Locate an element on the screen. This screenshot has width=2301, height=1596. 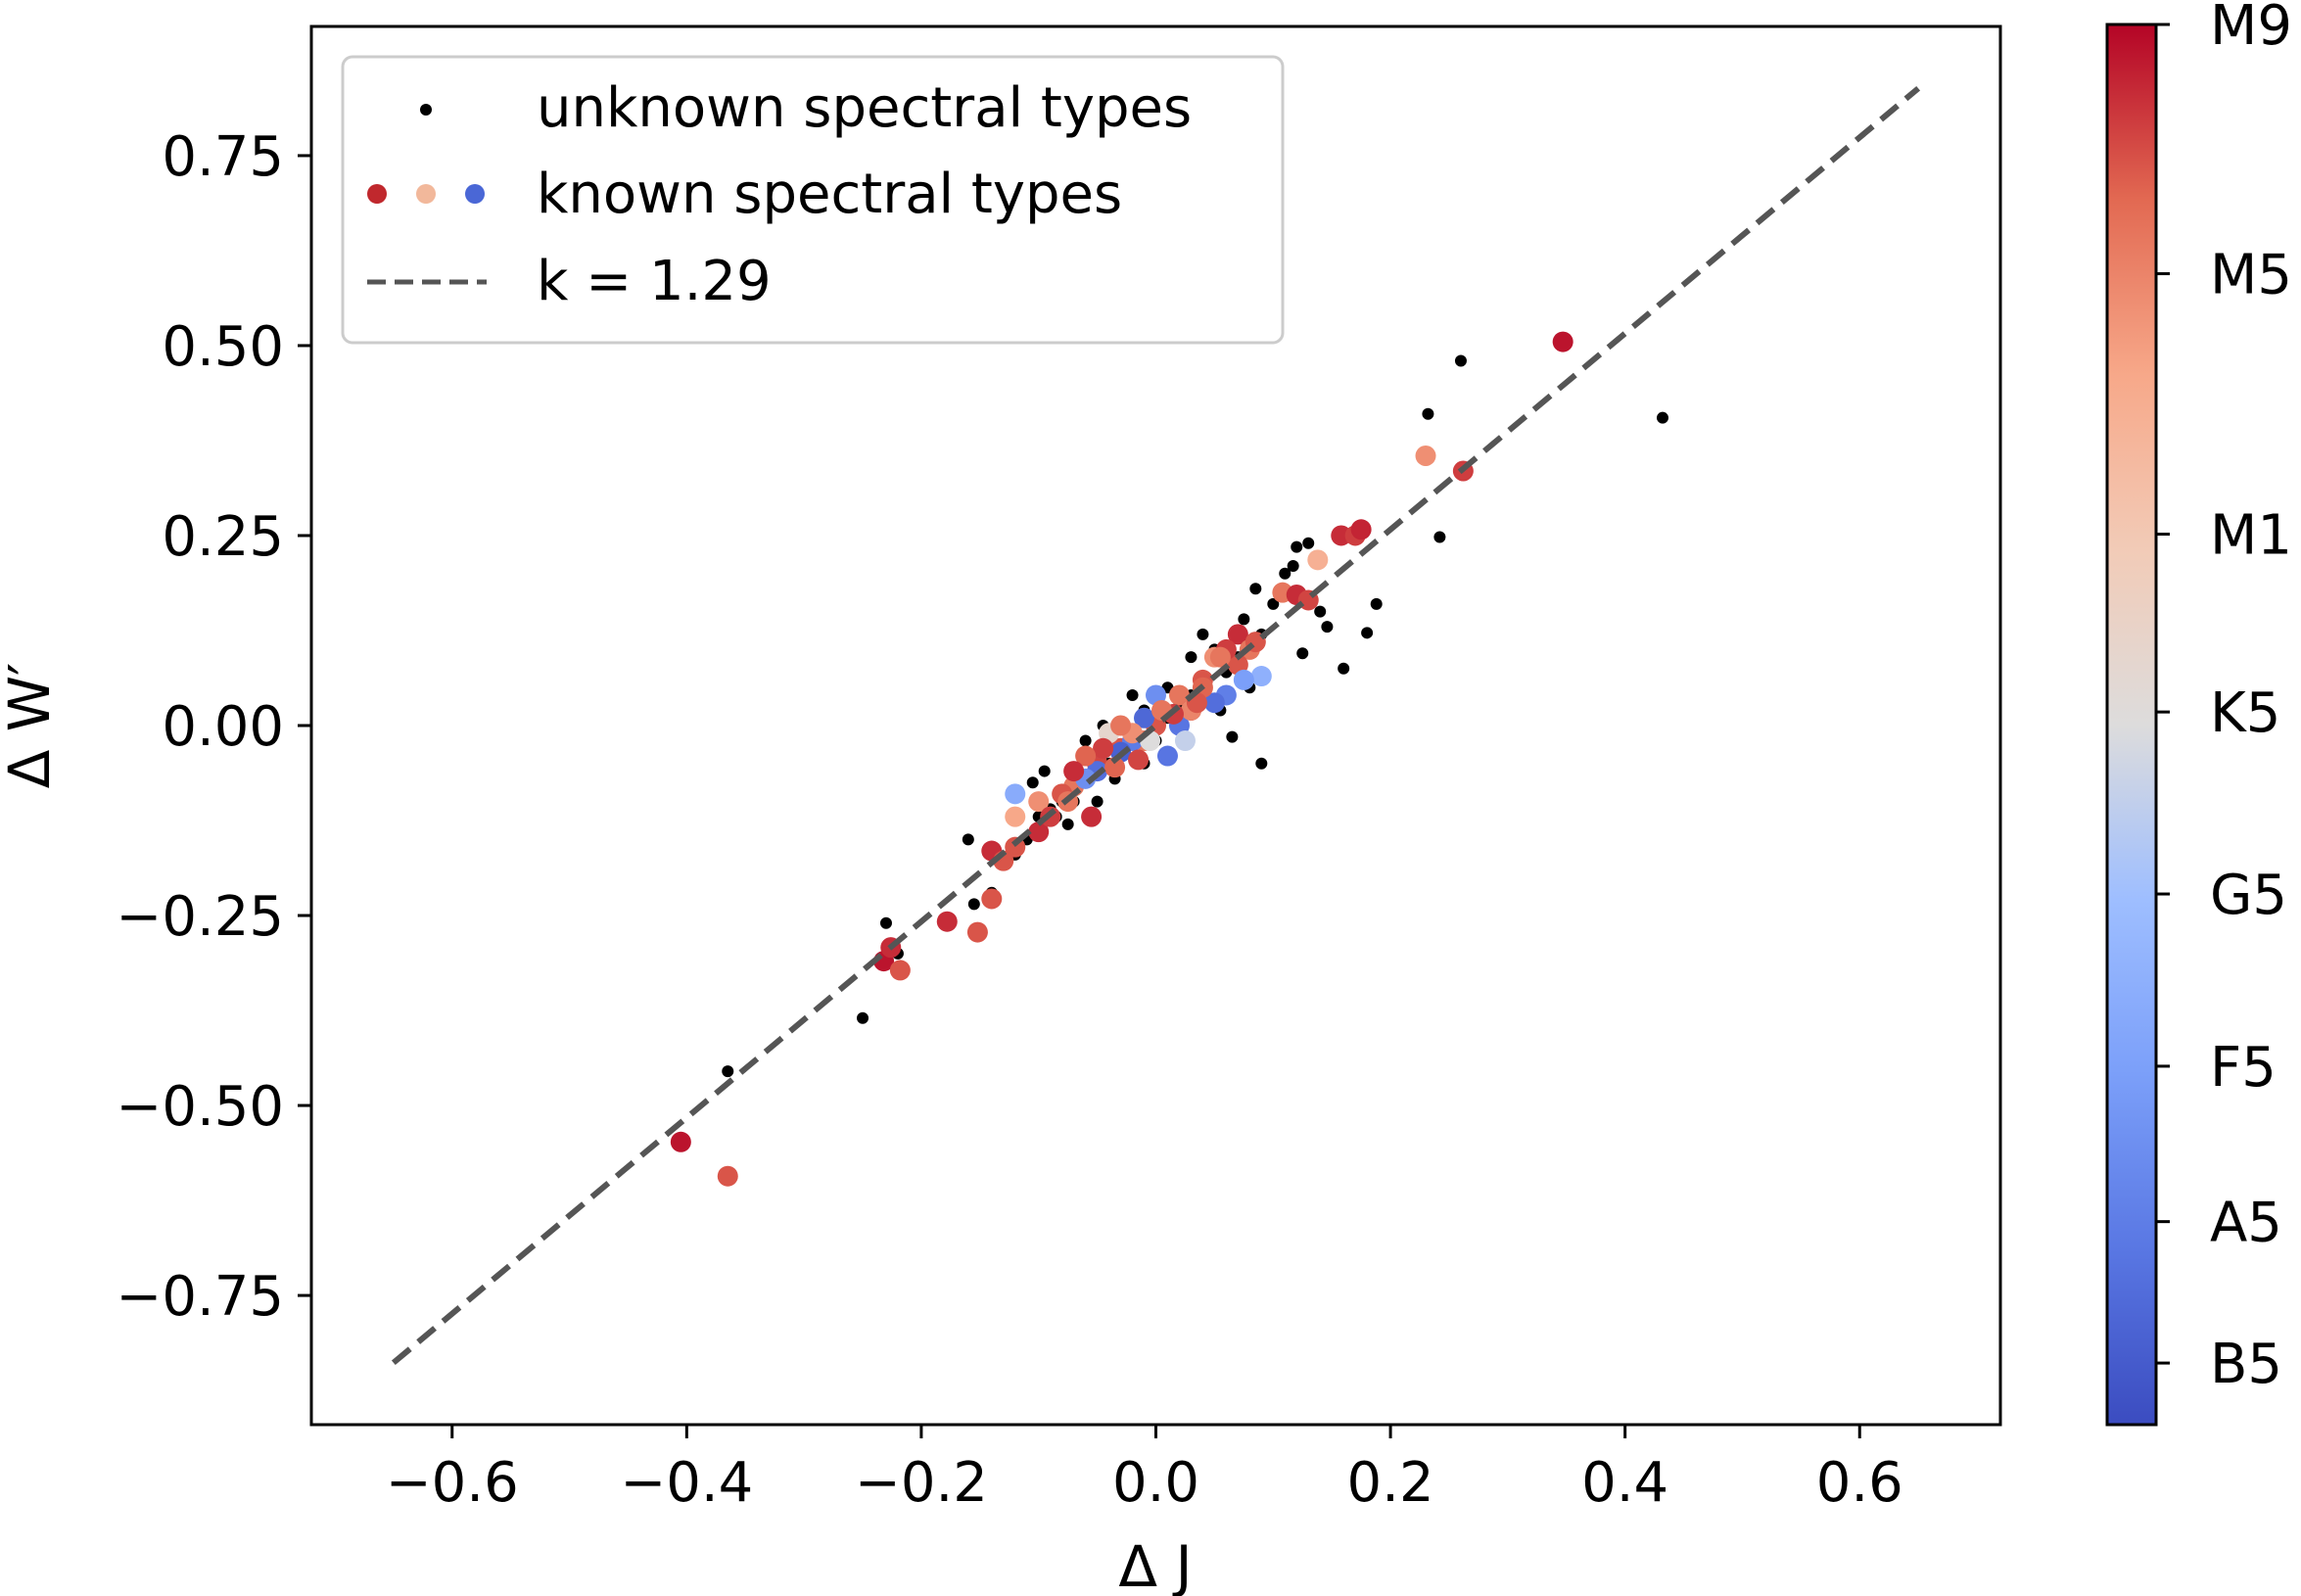
colorbar-tick-label: M9 is located at coordinates (2251, 29).